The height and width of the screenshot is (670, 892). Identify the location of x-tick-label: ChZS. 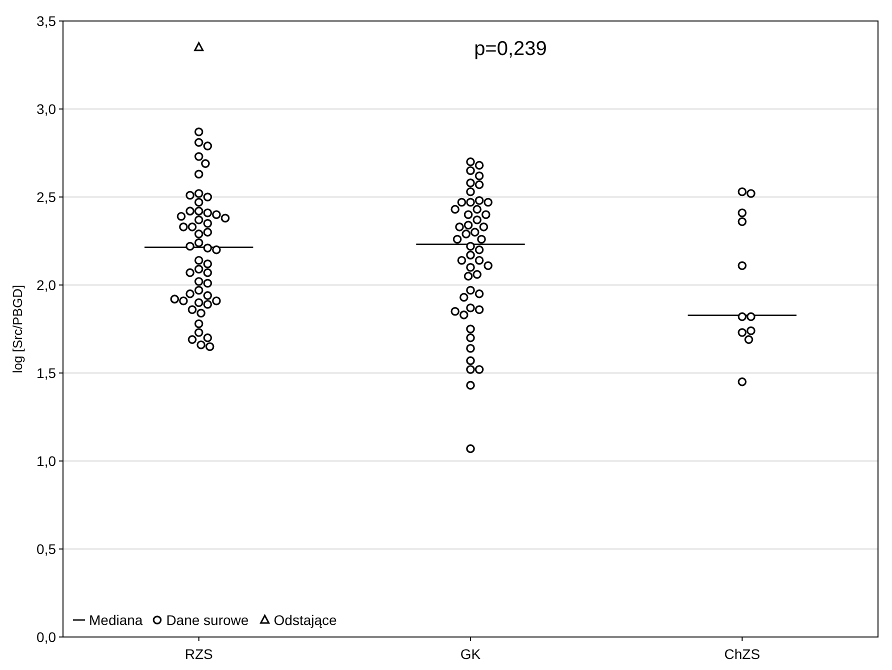
(742, 654).